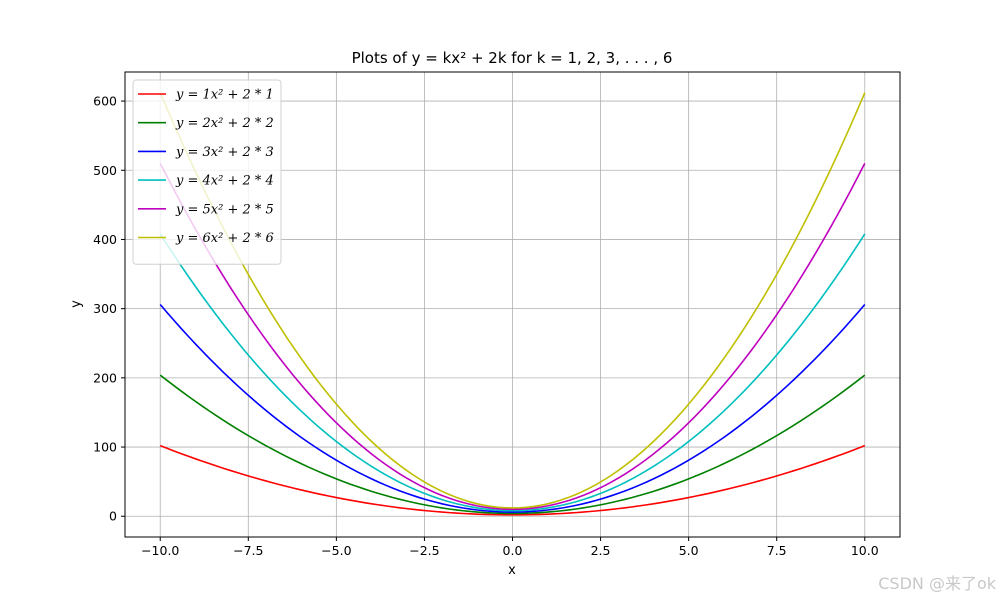  What do you see at coordinates (689, 550) in the screenshot?
I see `x-tick-label: 5.0` at bounding box center [689, 550].